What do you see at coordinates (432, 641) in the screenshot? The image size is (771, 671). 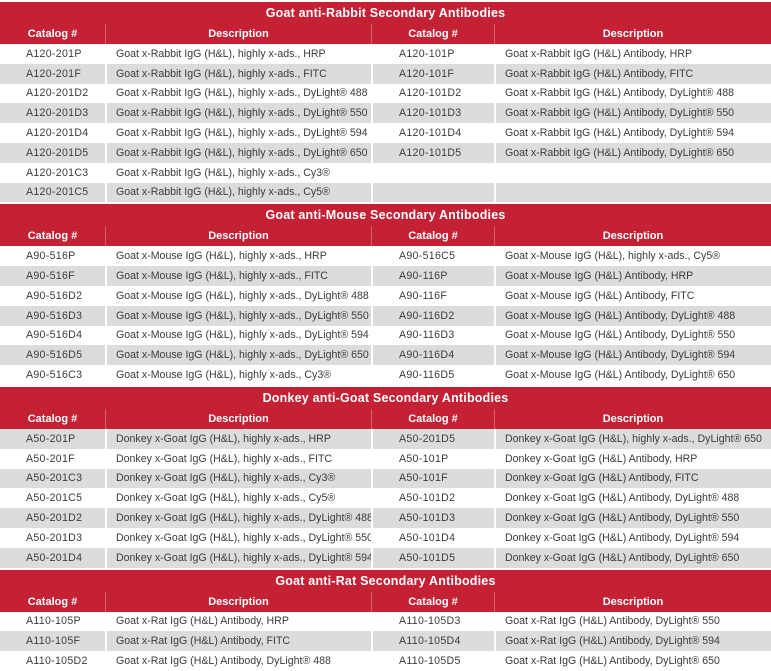 I see `catalog-cell: A110-105D4` at bounding box center [432, 641].